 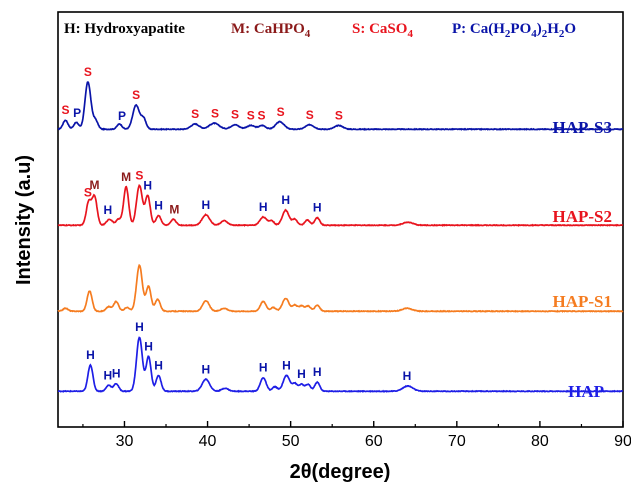 I want to click on x-axis: 30 40 50 60 70 80 90, so click(x=356, y=435).